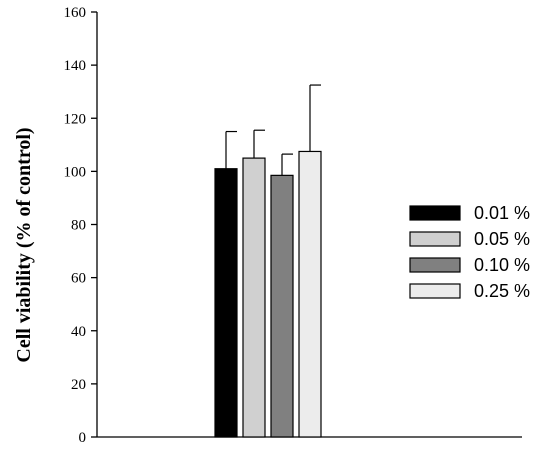 The image size is (550, 450). I want to click on y-tick-label: 160, so click(75, 13).